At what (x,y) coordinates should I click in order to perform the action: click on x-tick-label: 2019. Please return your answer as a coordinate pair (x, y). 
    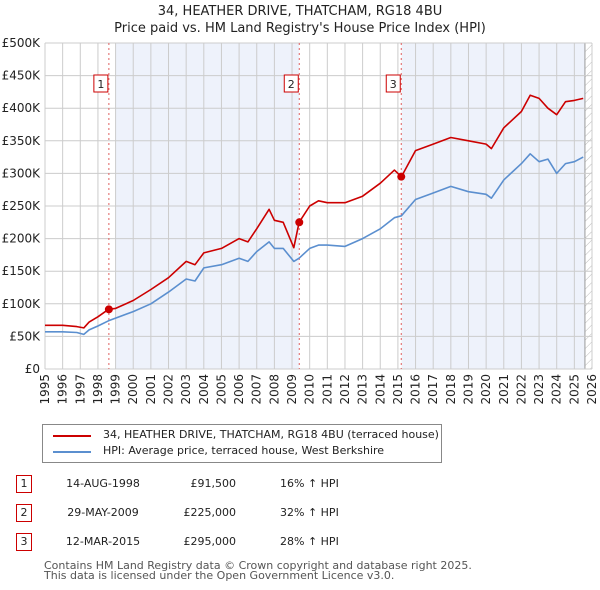
    Looking at the image, I should click on (468, 389).